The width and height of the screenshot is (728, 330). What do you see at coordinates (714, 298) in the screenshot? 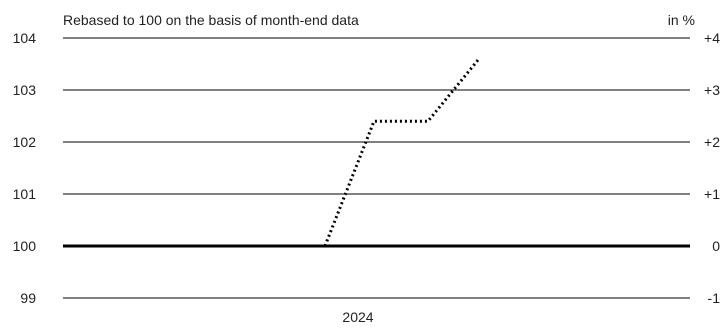
I see `y-tick-label-right: -1` at bounding box center [714, 298].